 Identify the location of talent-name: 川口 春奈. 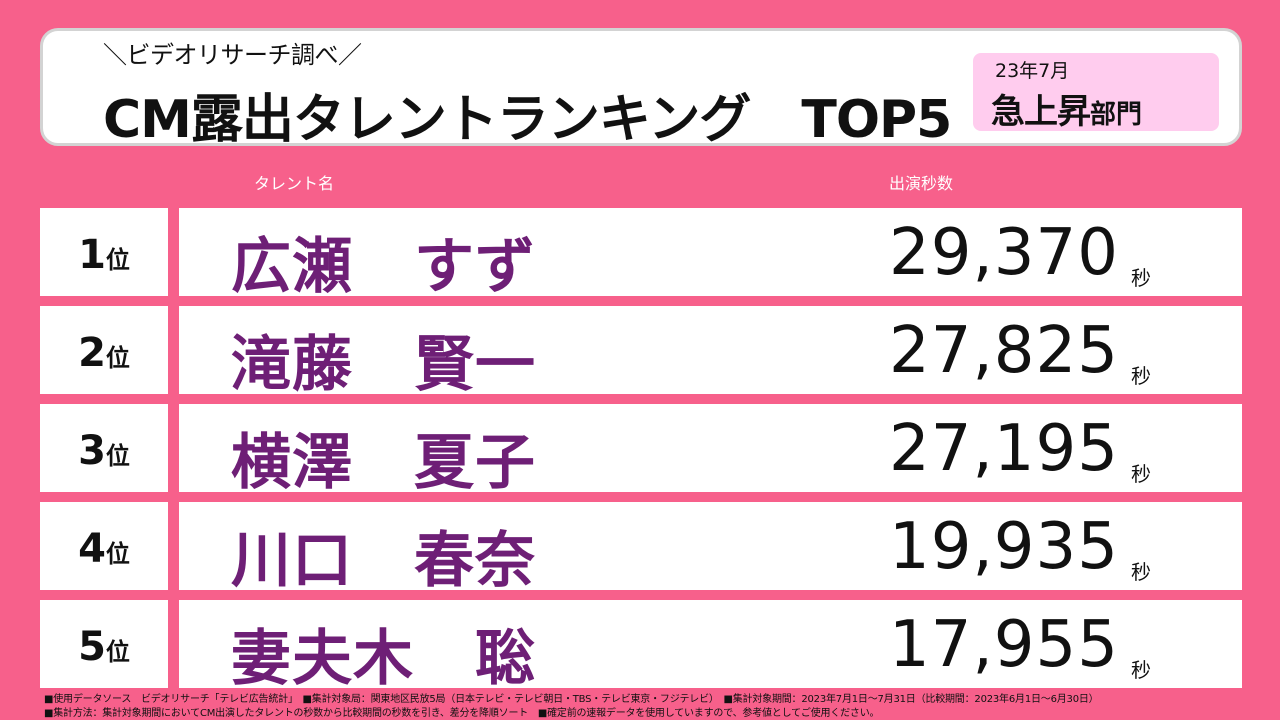
(383, 561).